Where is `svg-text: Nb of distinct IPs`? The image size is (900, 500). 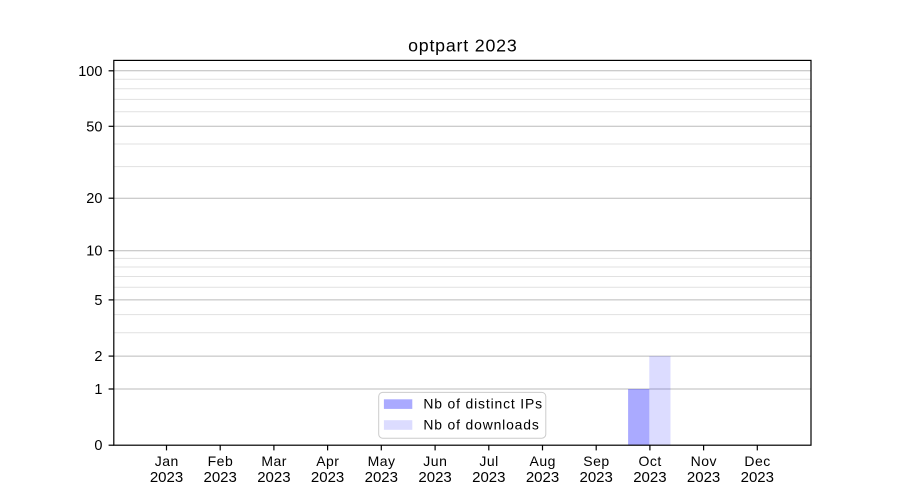 svg-text: Nb of distinct IPs is located at coordinates (483, 404).